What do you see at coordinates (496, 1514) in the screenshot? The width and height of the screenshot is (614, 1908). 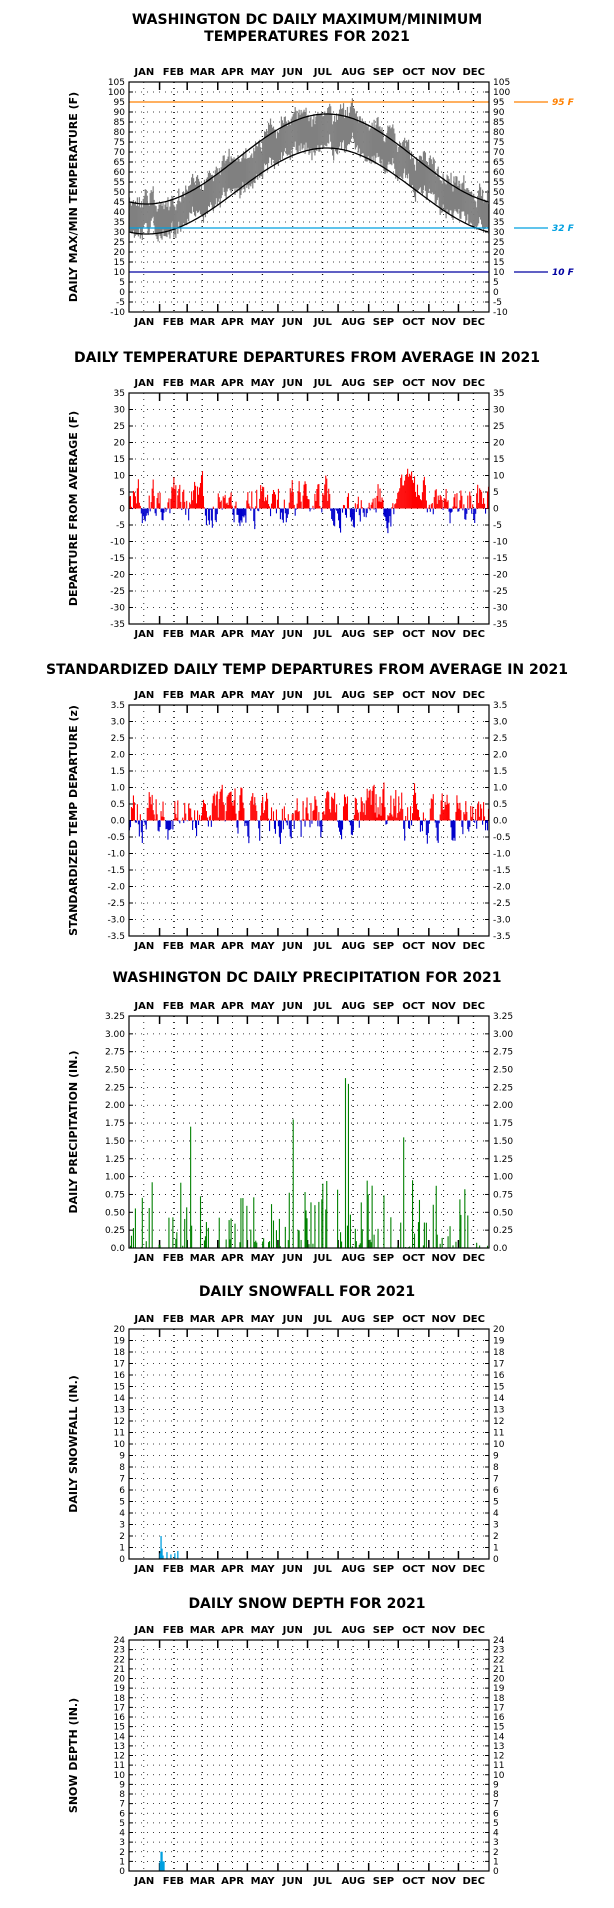 I see `y-tick-label-right: 4` at bounding box center [496, 1514].